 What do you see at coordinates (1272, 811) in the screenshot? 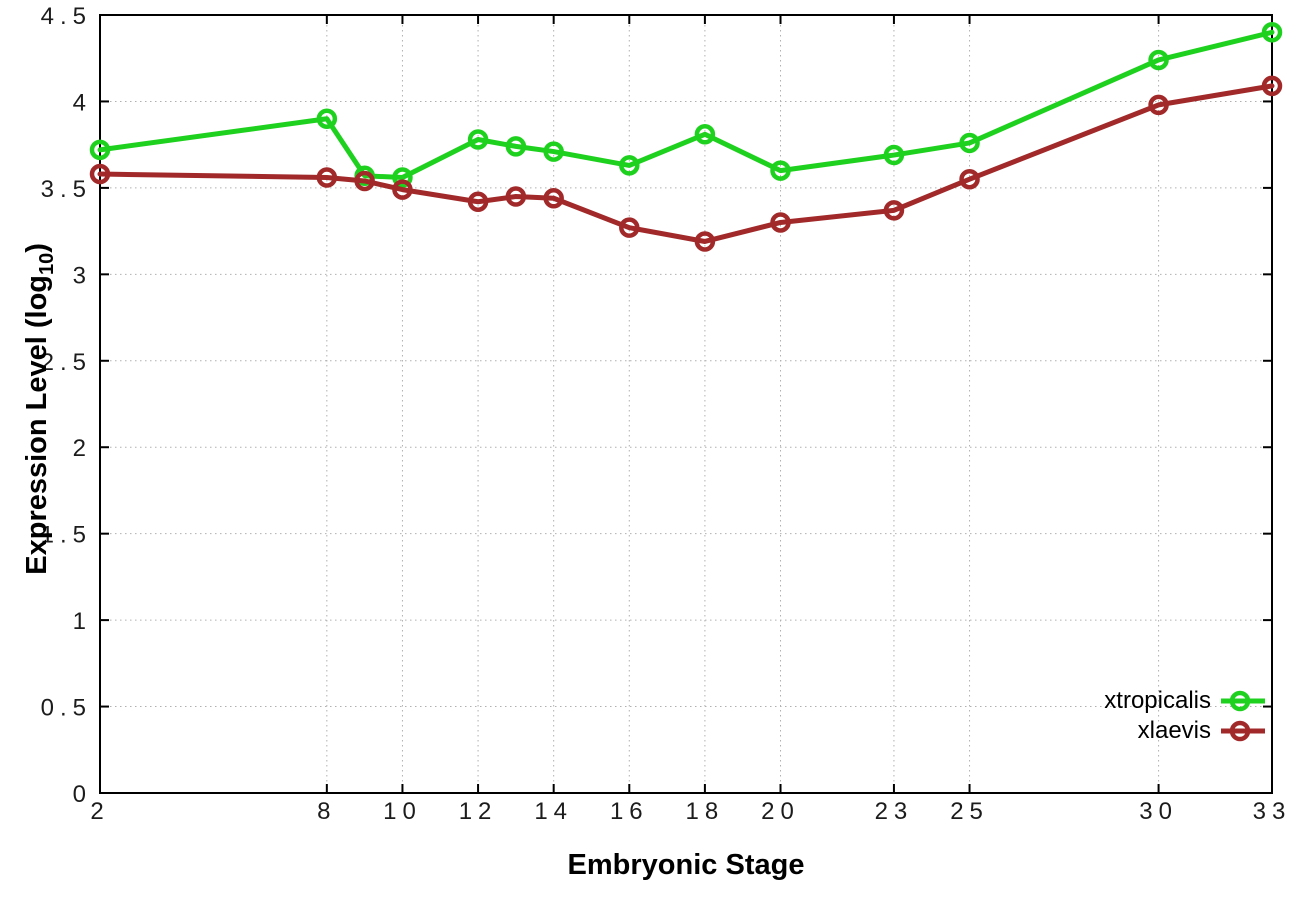
I see `x-tick-label: 33` at bounding box center [1272, 811].